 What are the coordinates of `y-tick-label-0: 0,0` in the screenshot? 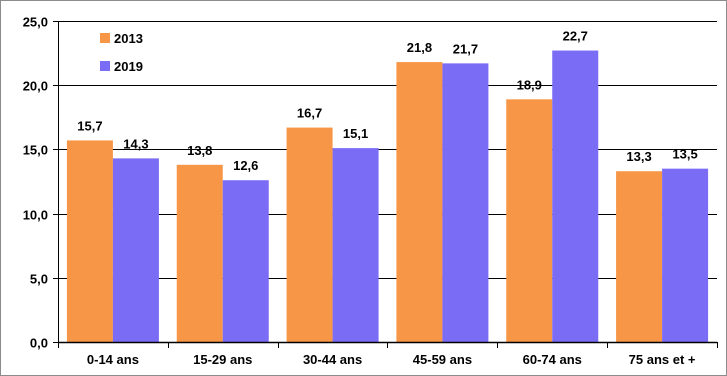 It's located at (39, 343).